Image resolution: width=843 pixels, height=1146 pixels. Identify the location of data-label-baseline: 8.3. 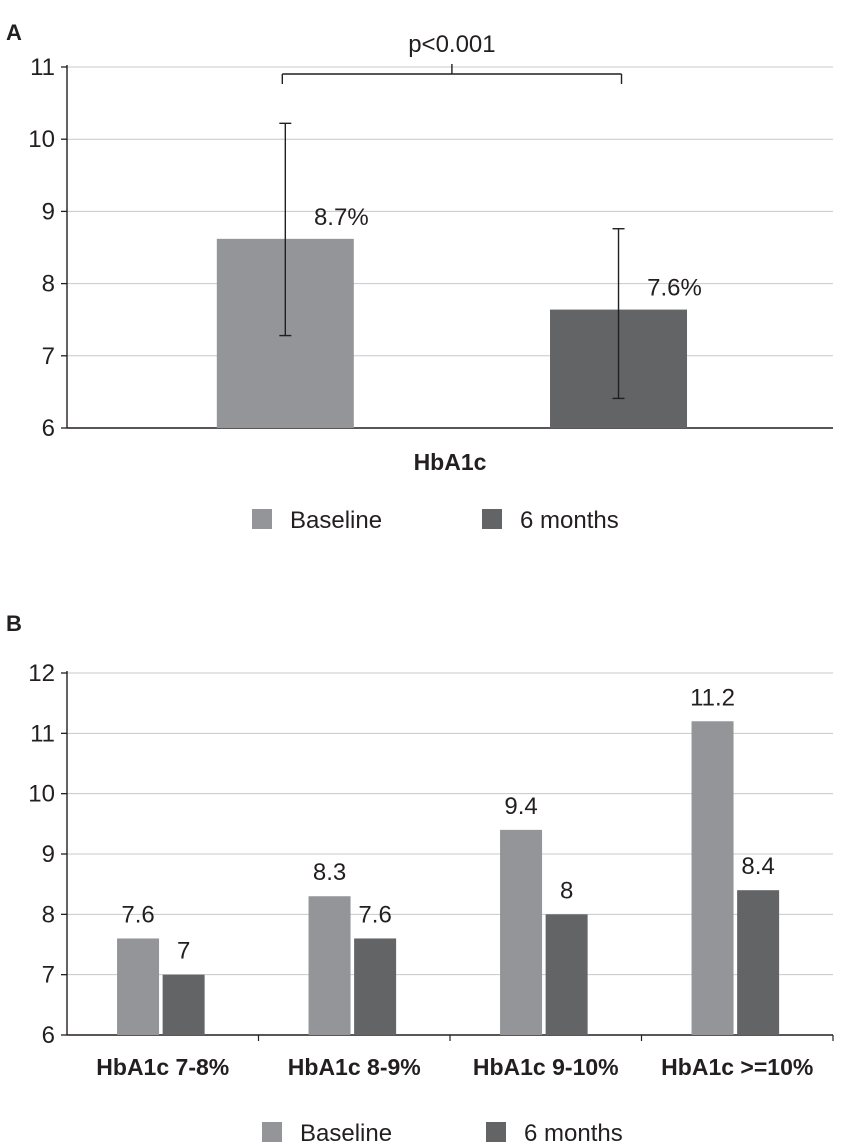
(329, 872).